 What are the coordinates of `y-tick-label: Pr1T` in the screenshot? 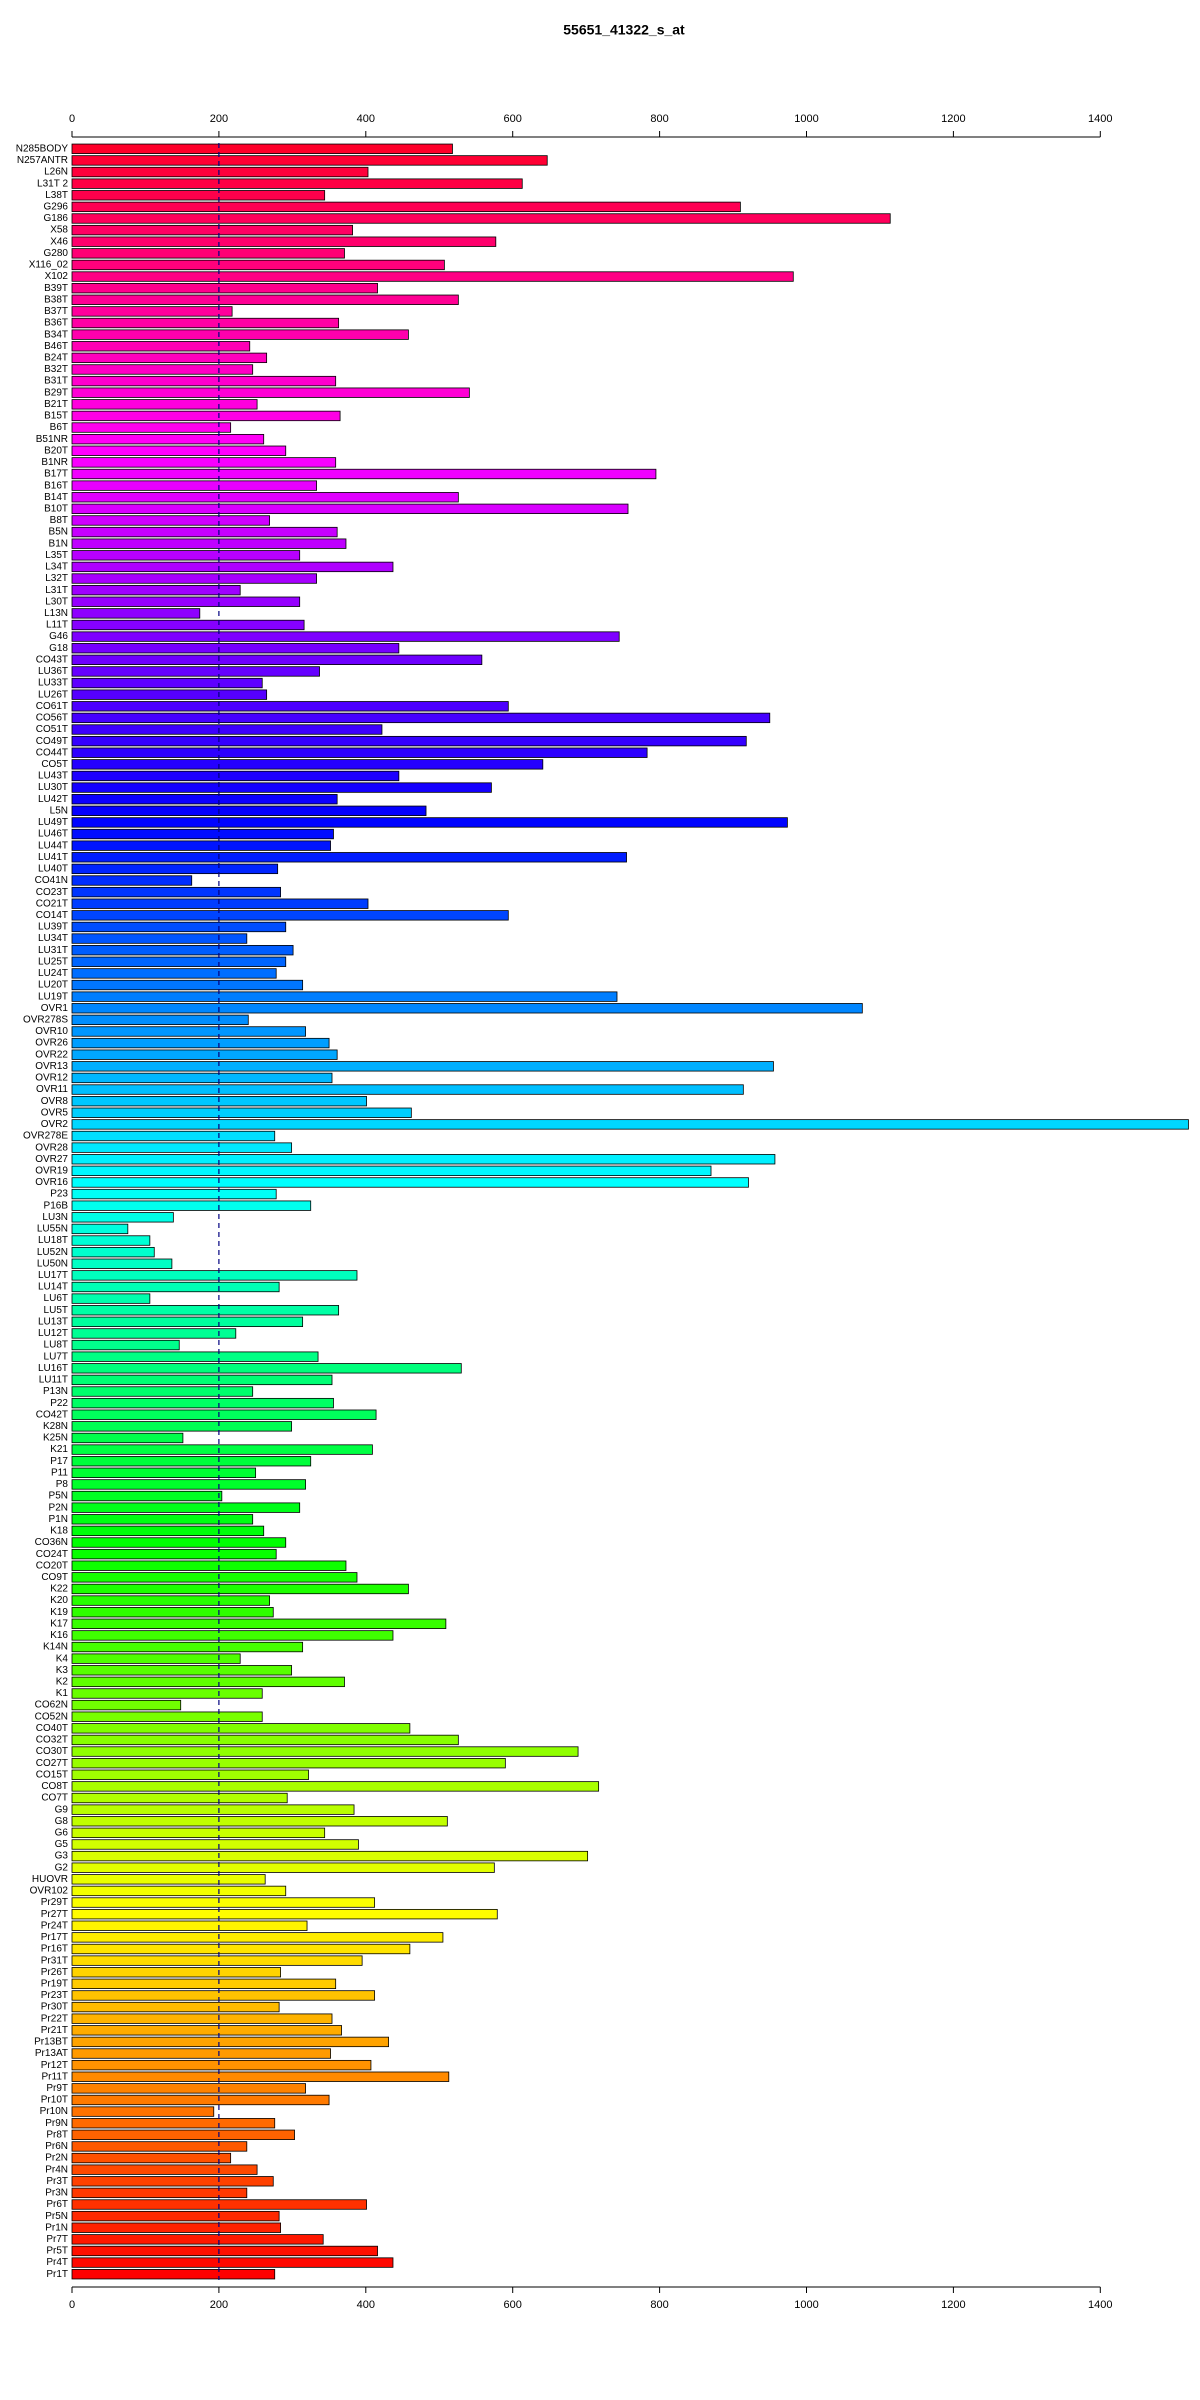 It's located at (57, 2274).